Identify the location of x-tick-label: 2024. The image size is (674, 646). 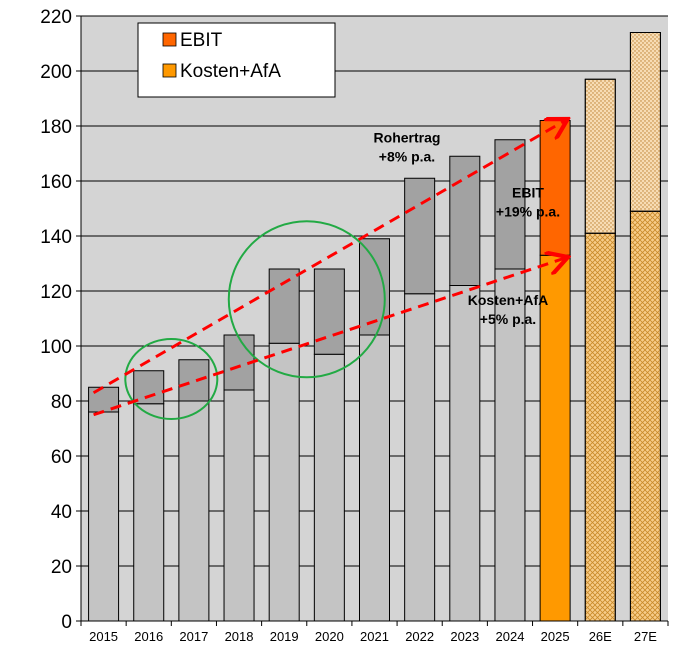
(510, 636).